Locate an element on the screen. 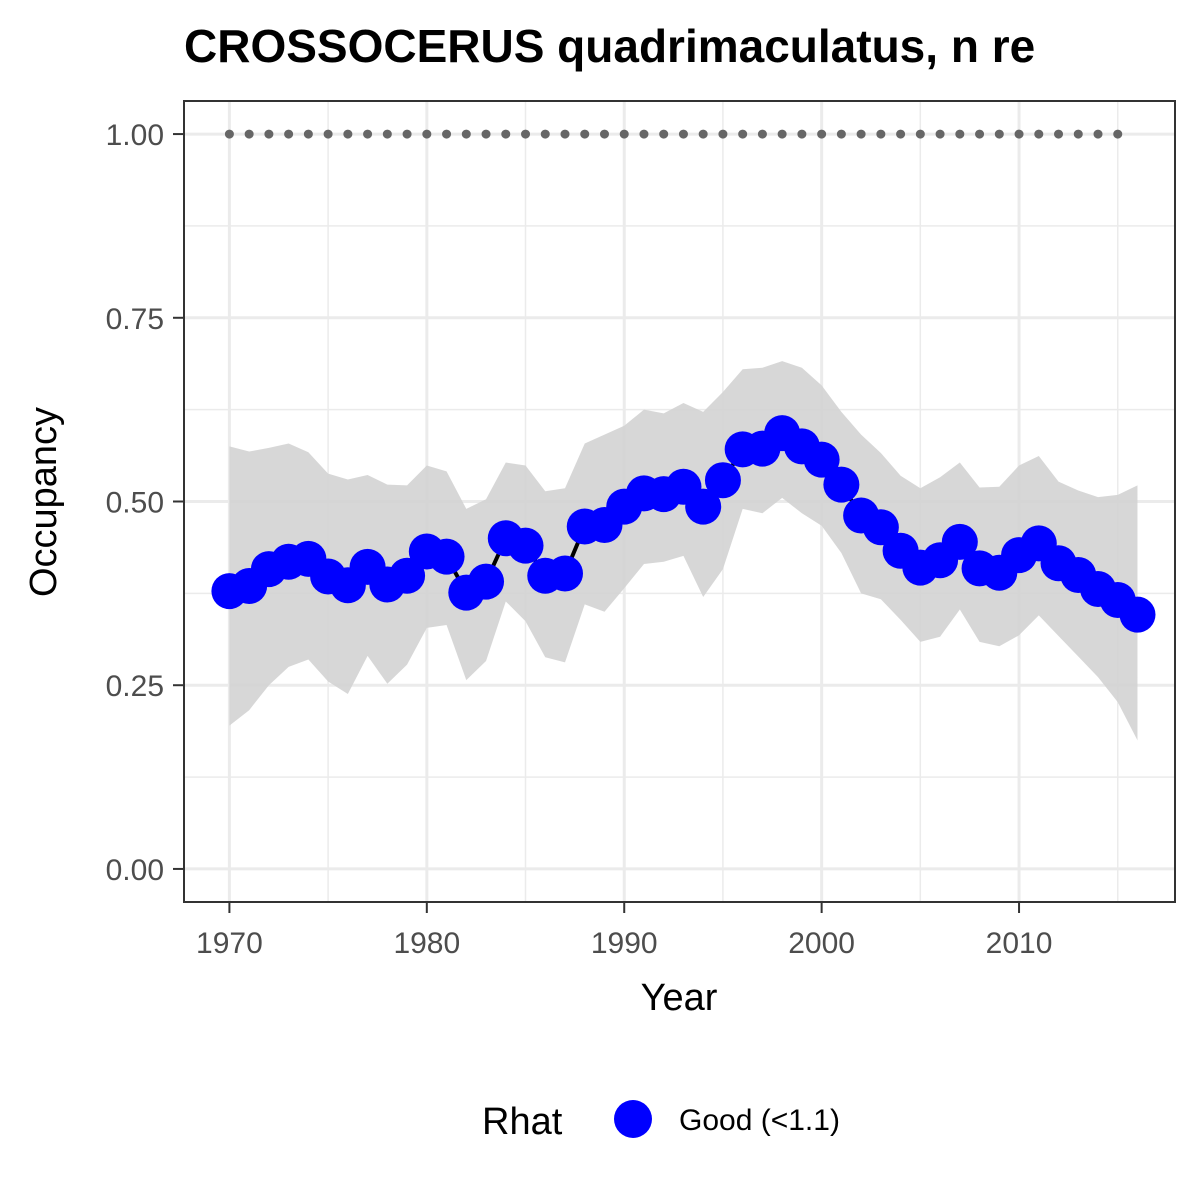 The width and height of the screenshot is (1200, 1200). legend-title: Rhat is located at coordinates (522, 1122).